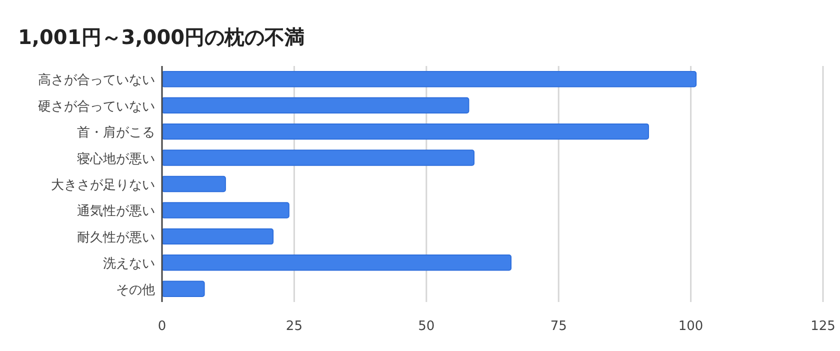 The image size is (840, 351). I want to click on x-tick-label: 125, so click(823, 326).